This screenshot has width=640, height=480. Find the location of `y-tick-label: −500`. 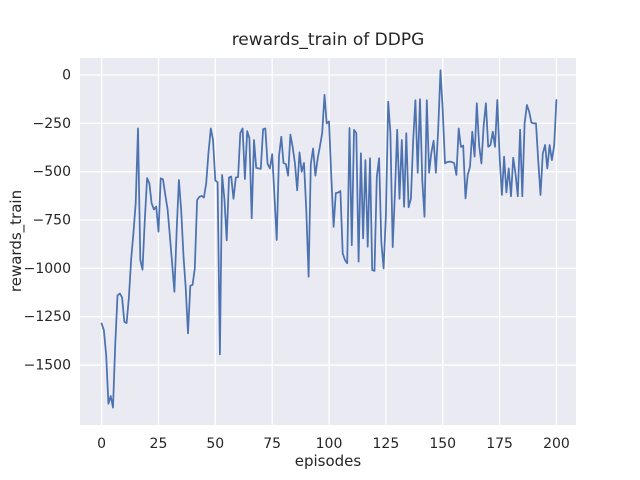

y-tick-label: −500 is located at coordinates (52, 172).